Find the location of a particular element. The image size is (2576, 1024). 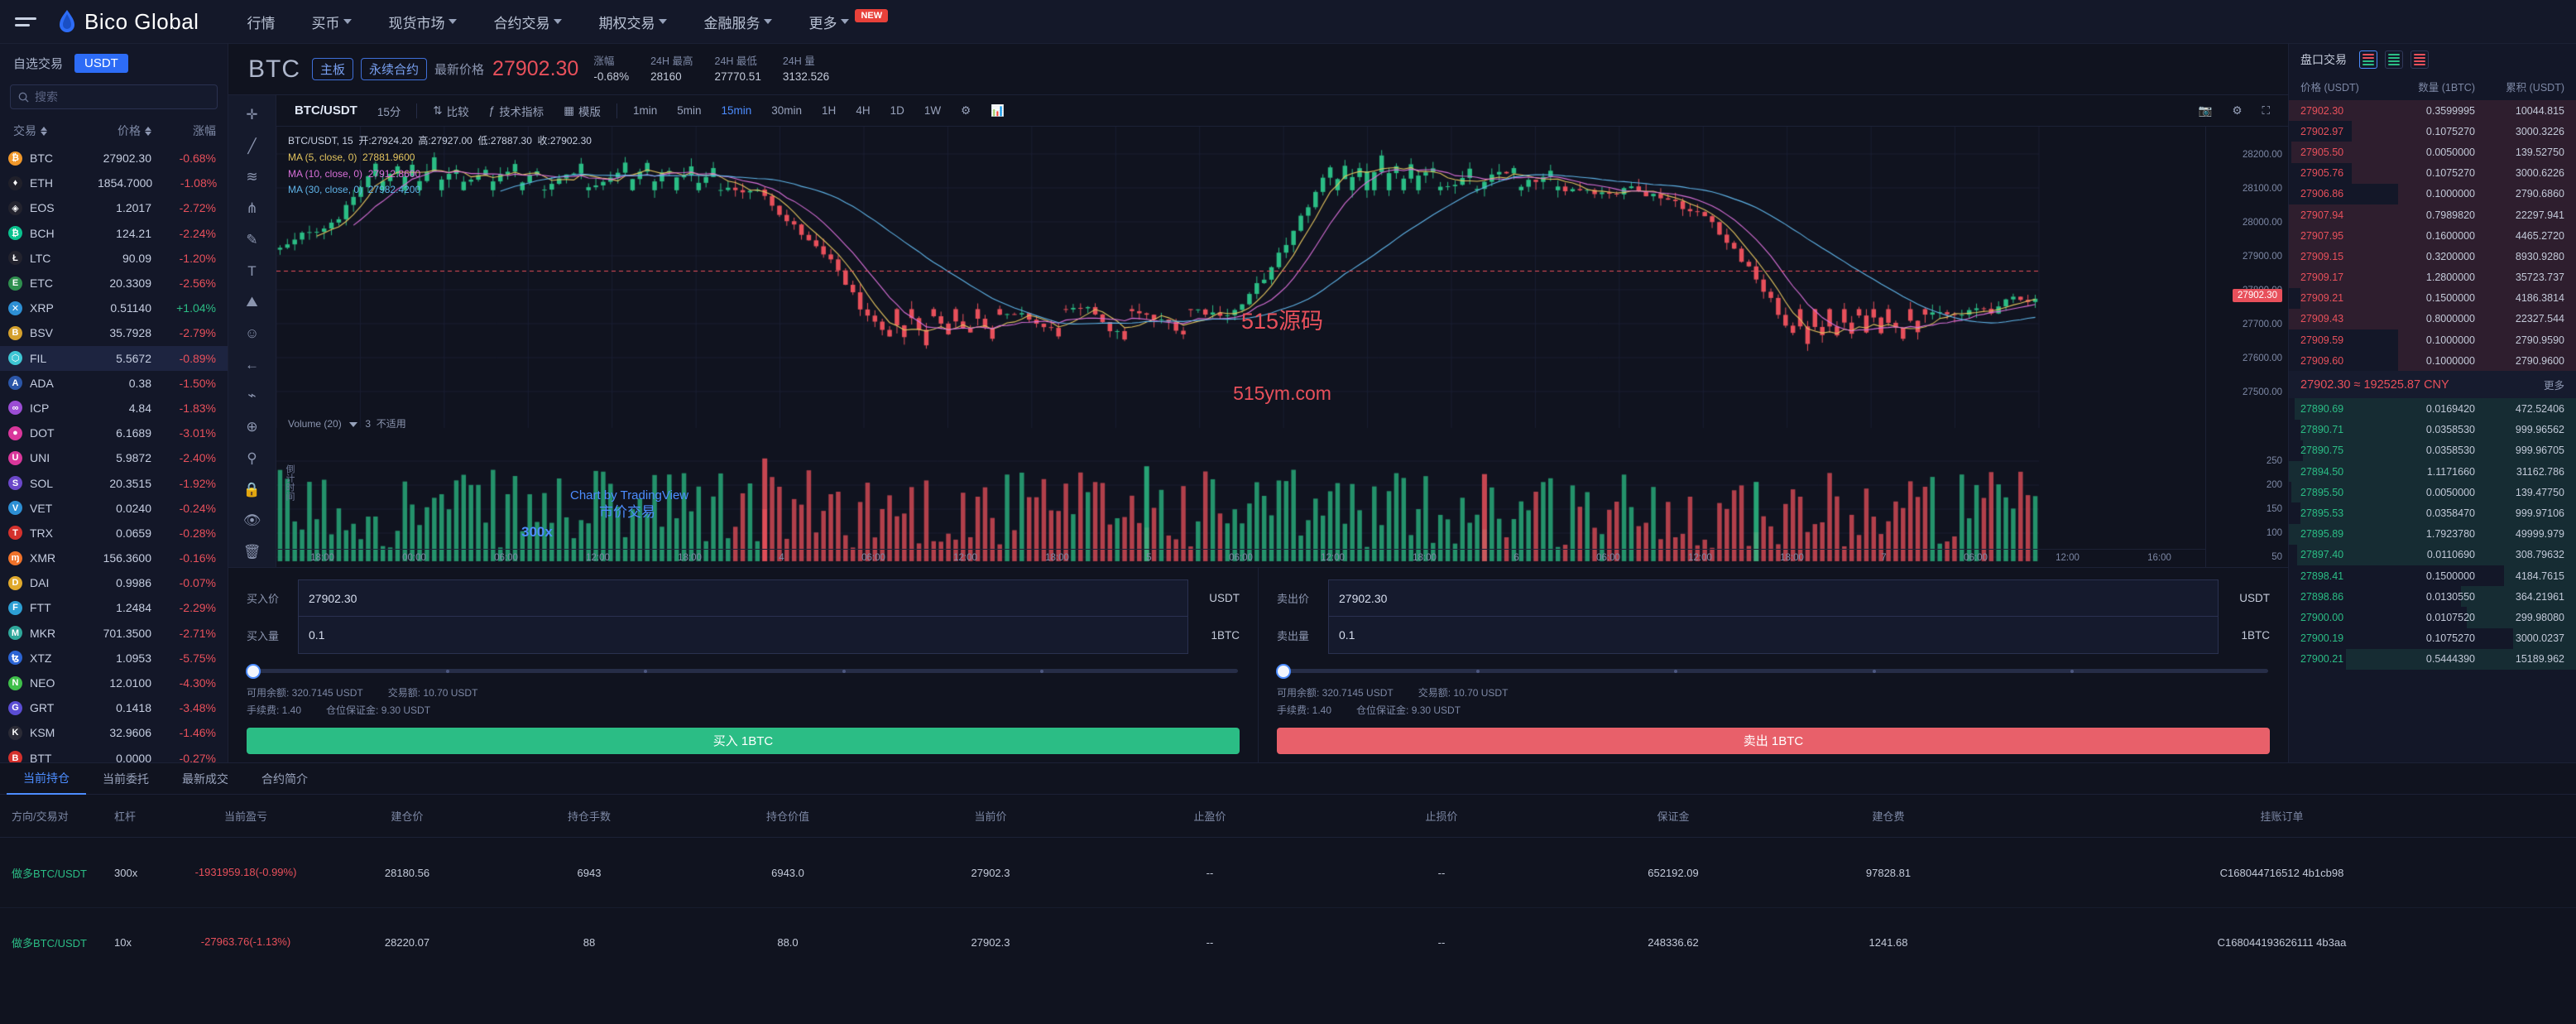

coin-row-sol: S SOL 20.3515 -1.92% is located at coordinates (114, 482).